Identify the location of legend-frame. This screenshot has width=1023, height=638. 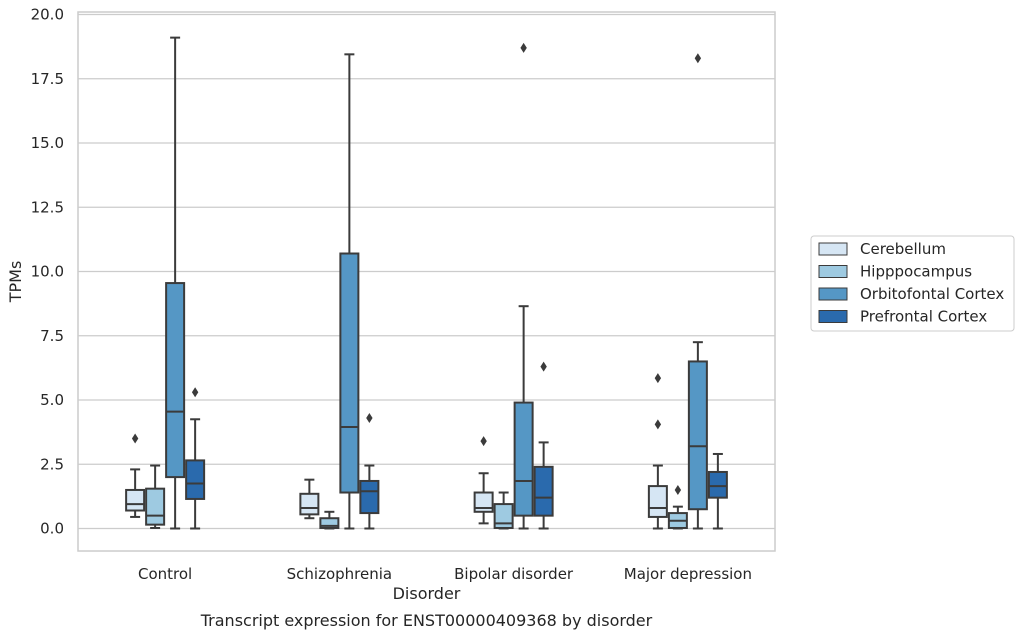
(912, 283).